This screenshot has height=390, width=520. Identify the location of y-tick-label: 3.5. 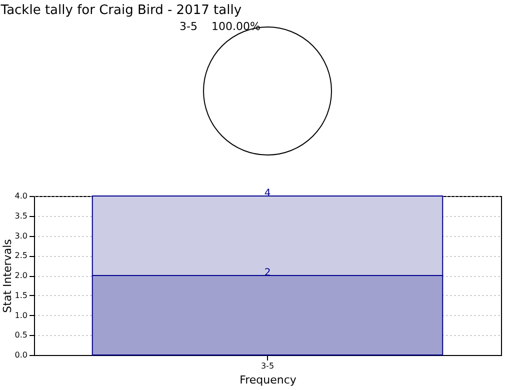
(21, 215).